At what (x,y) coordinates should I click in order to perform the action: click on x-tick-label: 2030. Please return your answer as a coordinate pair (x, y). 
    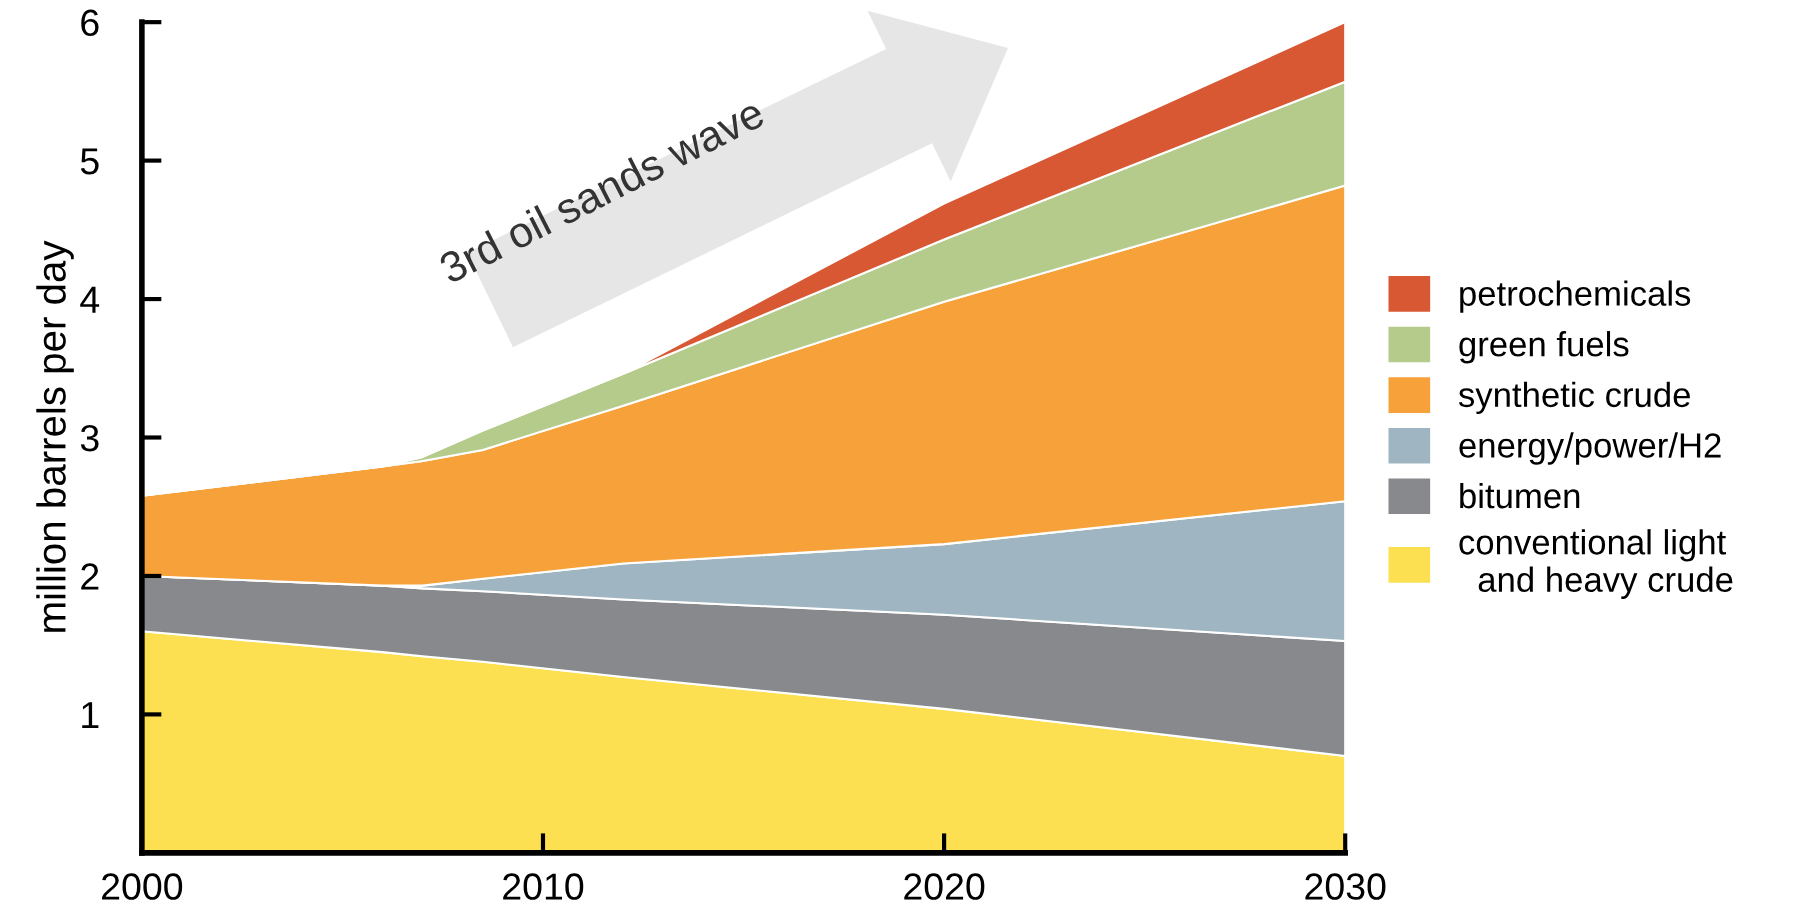
    Looking at the image, I should click on (1345, 886).